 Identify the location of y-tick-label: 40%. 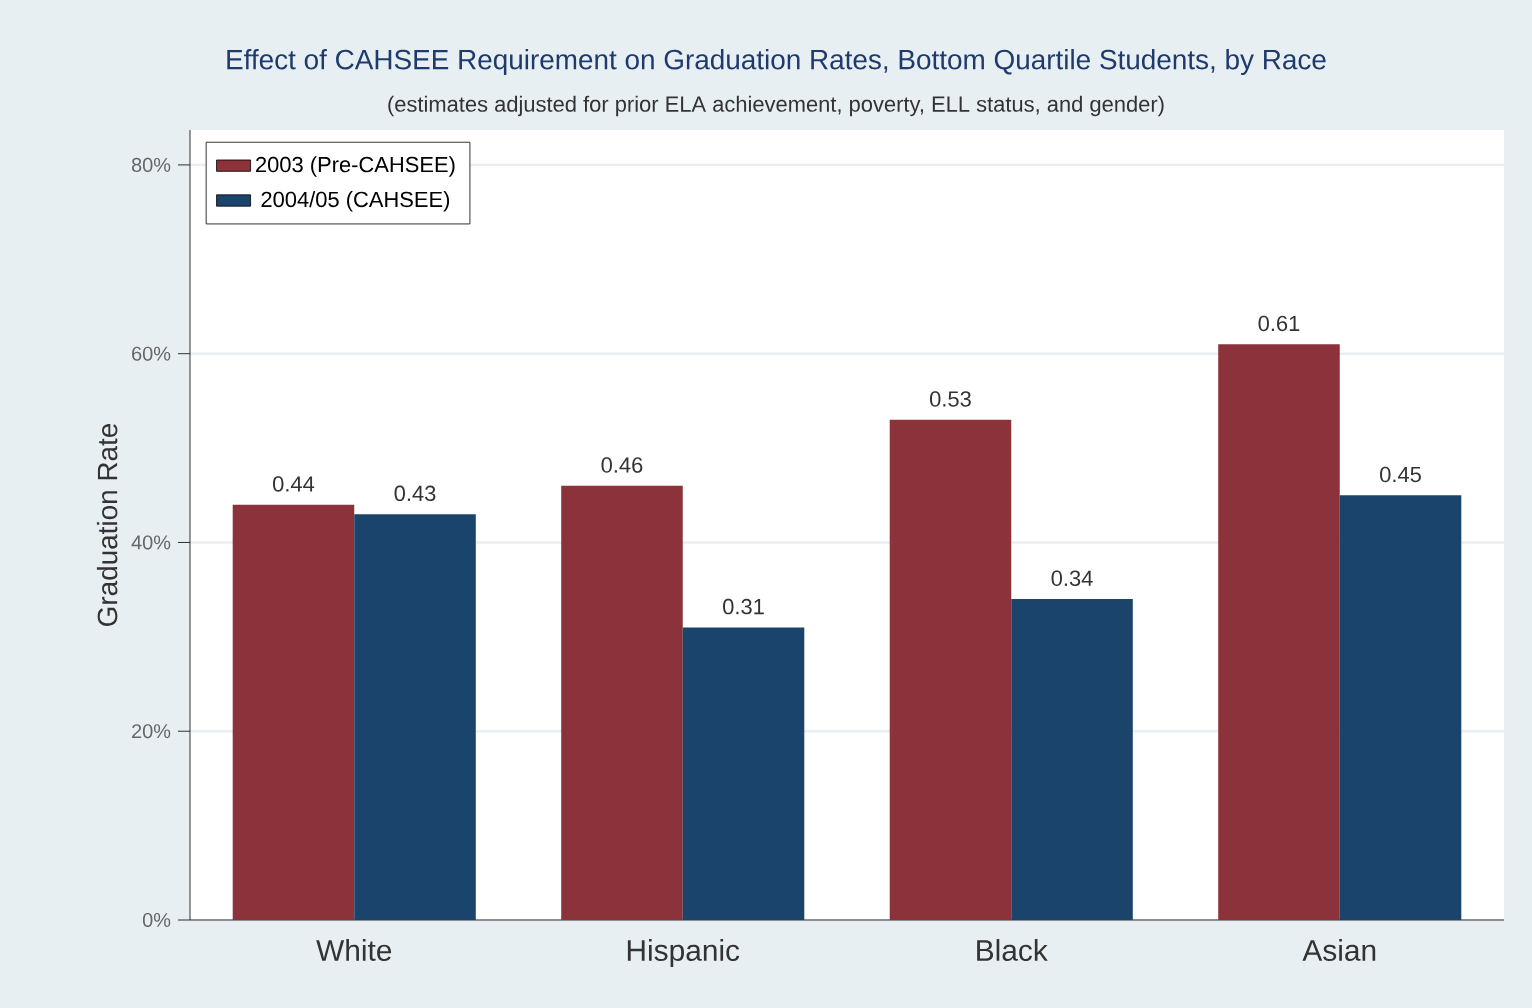
(151, 542).